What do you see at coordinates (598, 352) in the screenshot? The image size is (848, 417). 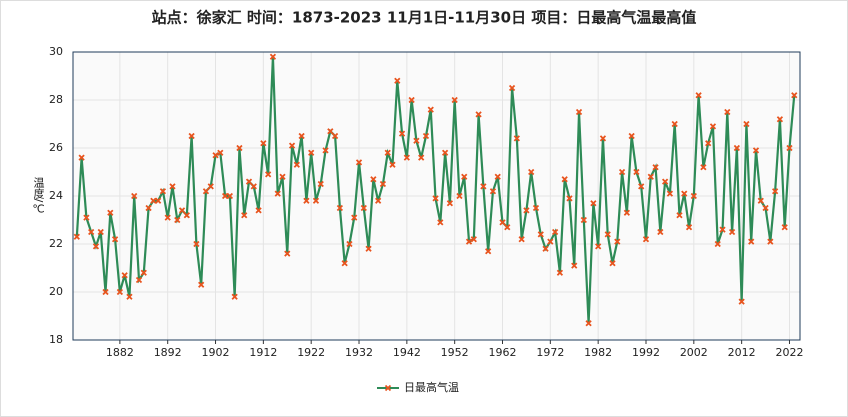 I see `x-tick-label: 1982` at bounding box center [598, 352].